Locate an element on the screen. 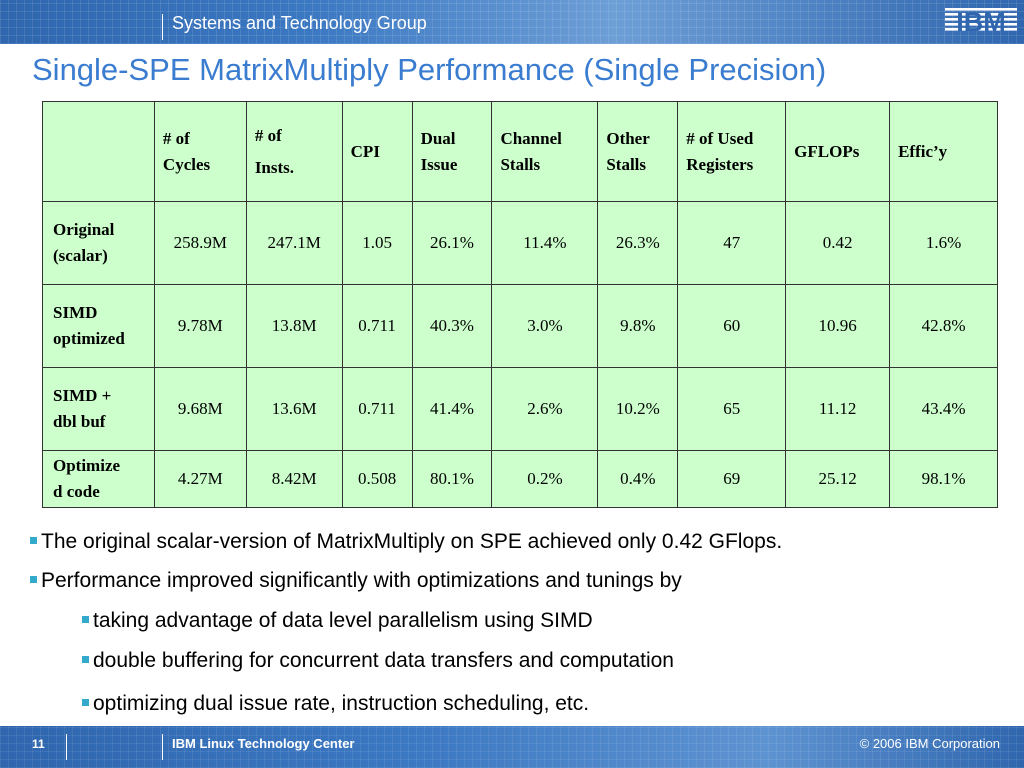  table-cell: 80.1% is located at coordinates (452, 479).